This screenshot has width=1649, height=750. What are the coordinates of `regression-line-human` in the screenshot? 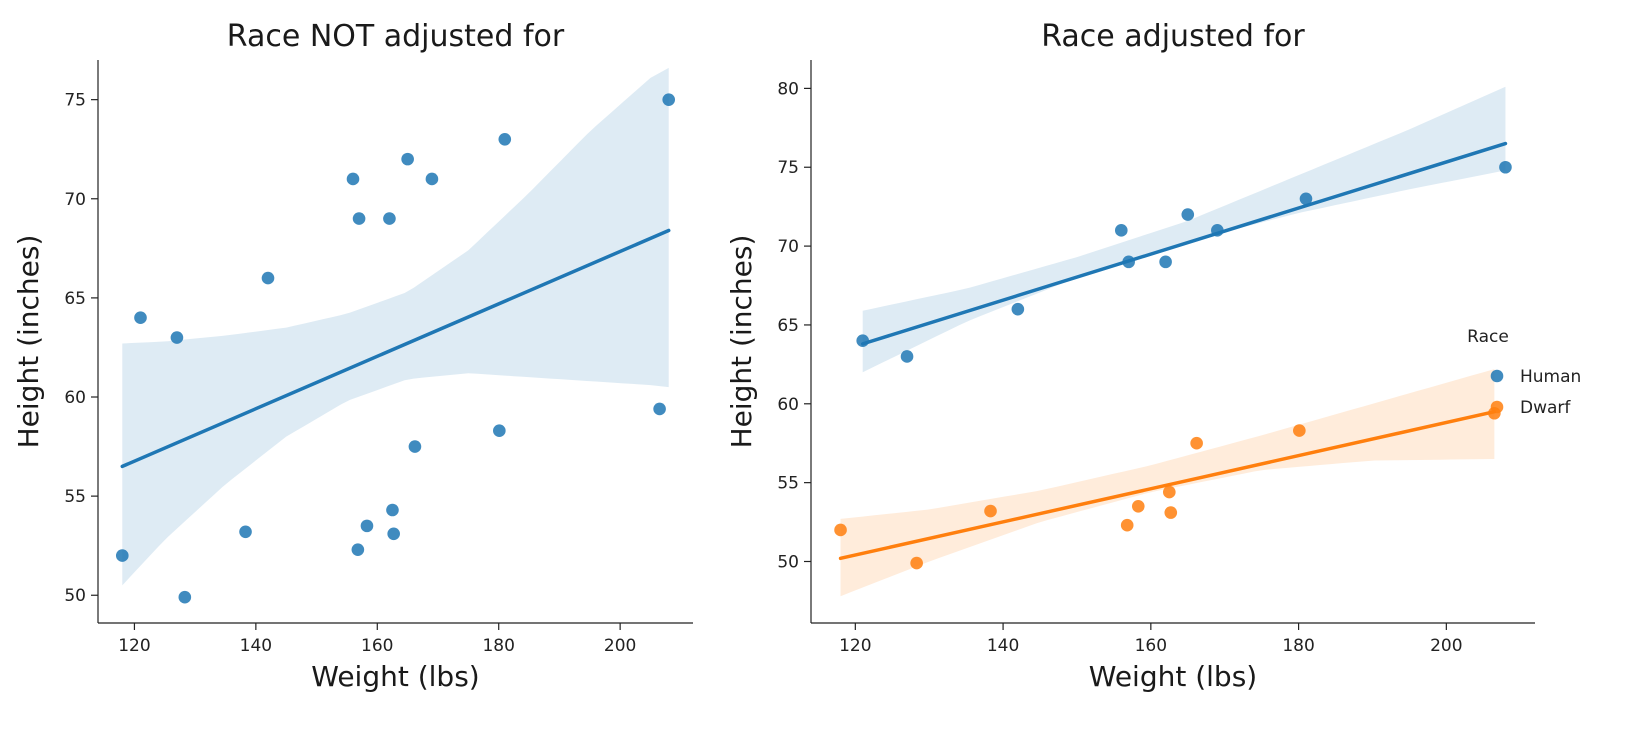 It's located at (1184, 243).